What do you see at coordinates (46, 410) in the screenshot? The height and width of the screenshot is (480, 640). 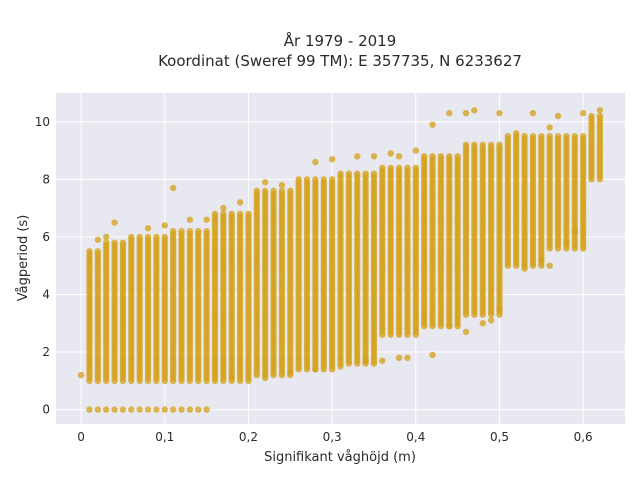 I see `y-tick-label: 0` at bounding box center [46, 410].